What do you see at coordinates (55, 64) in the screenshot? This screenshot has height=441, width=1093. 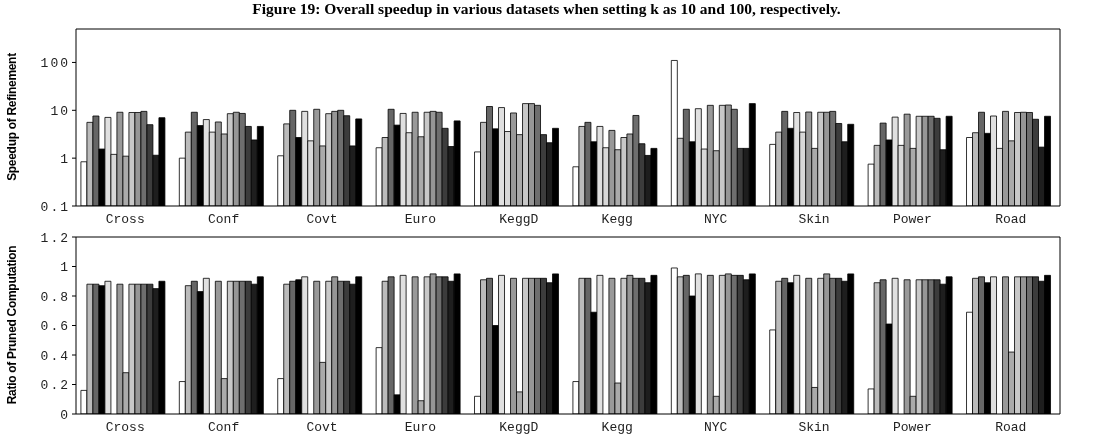 I see `y-tick-label: 100` at bounding box center [55, 64].